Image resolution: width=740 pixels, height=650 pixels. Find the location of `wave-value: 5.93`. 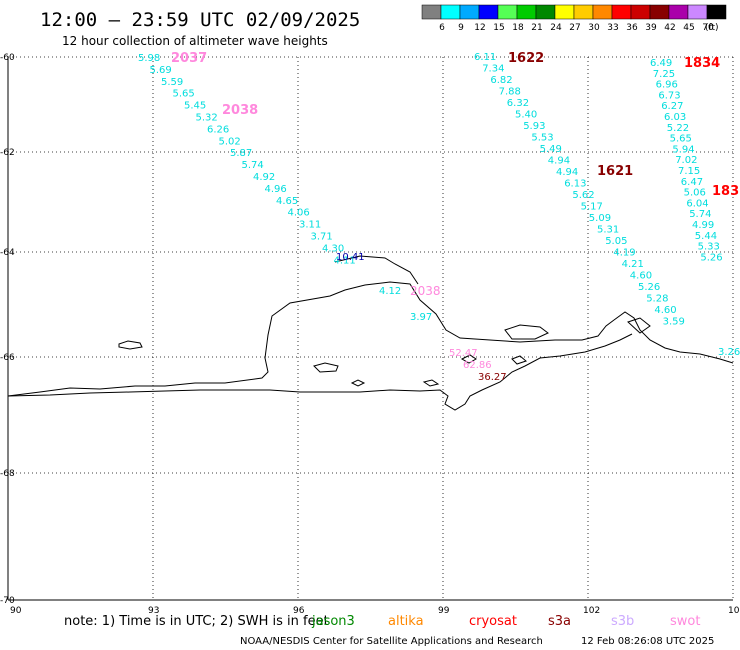

wave-value: 5.93 is located at coordinates (534, 126).